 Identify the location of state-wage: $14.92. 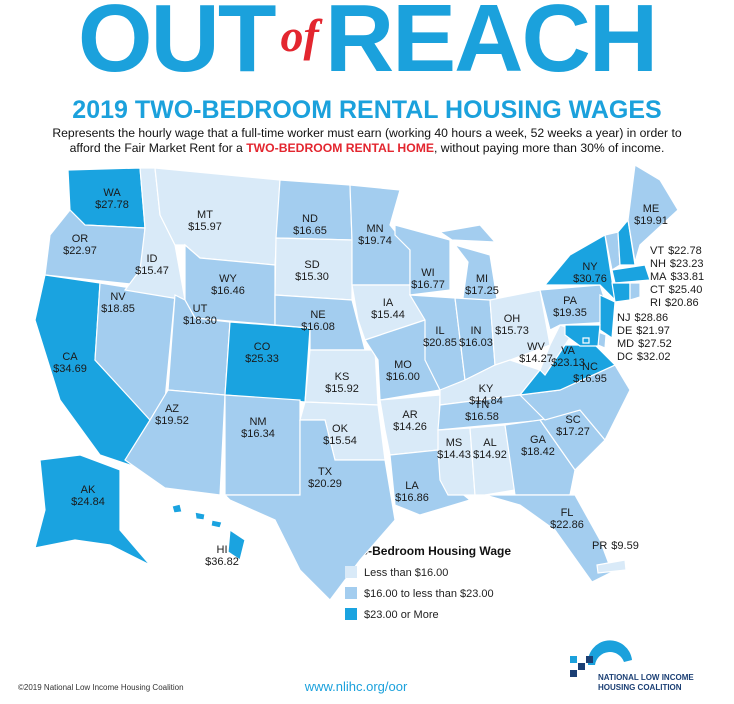
(490, 455).